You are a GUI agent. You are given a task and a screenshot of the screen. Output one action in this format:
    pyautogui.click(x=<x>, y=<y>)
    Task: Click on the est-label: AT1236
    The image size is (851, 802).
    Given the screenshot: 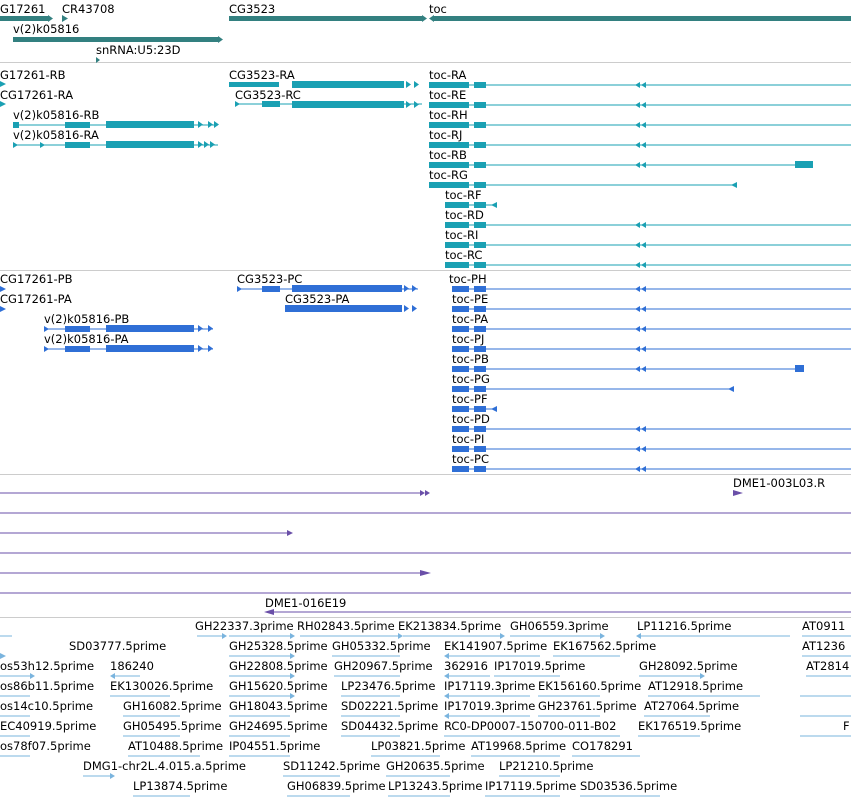 What is the action you would take?
    pyautogui.click(x=823, y=646)
    